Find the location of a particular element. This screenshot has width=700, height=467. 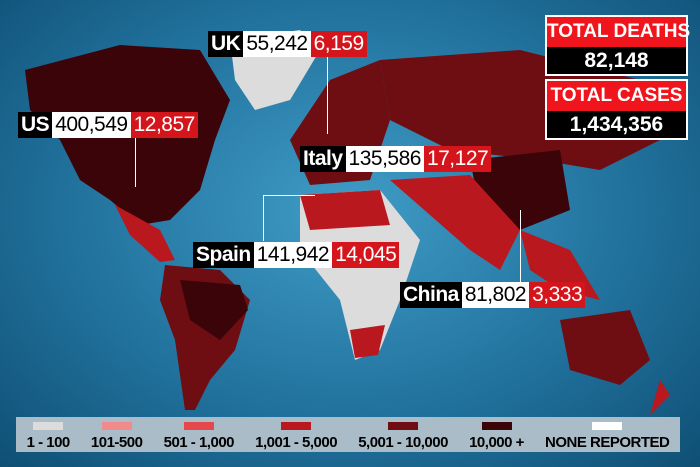

legend-item: 10,000 + is located at coordinates (496, 436).